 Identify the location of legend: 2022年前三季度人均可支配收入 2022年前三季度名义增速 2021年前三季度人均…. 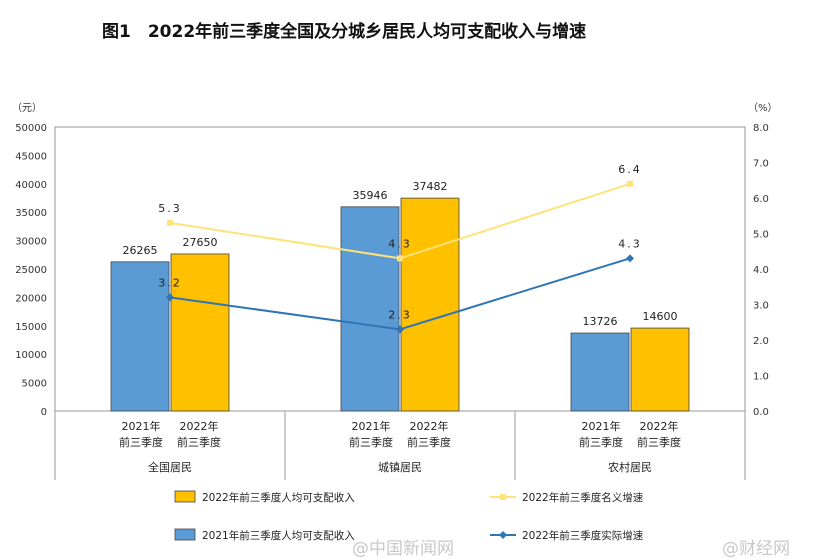
(409, 516).